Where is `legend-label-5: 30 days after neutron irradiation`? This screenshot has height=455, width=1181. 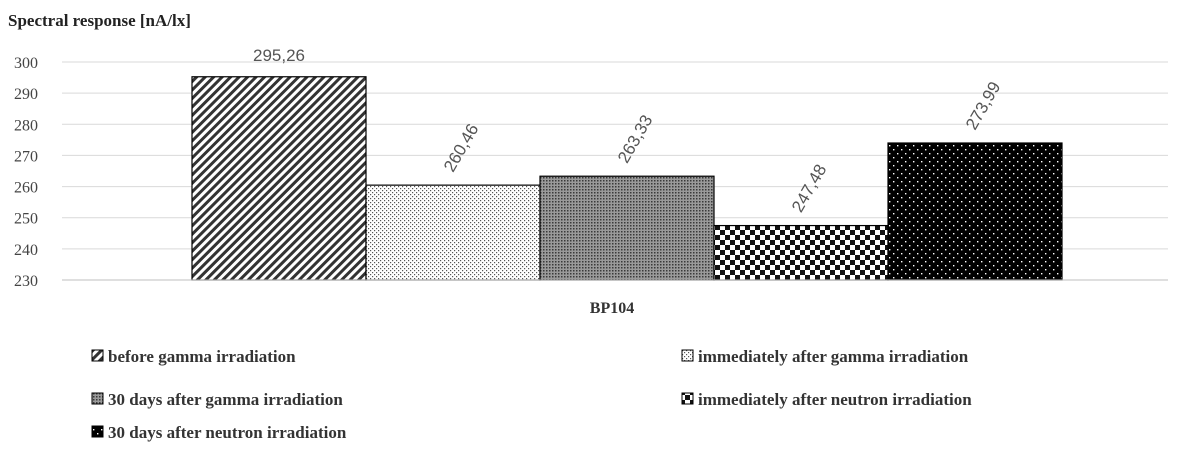 legend-label-5: 30 days after neutron irradiation is located at coordinates (227, 432).